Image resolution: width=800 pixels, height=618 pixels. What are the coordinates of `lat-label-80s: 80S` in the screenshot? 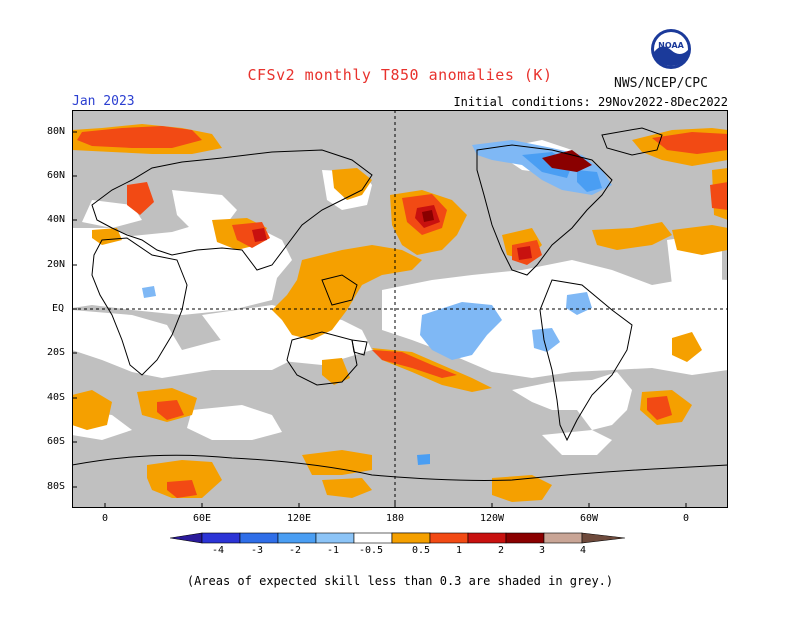 It's located at (56, 486).